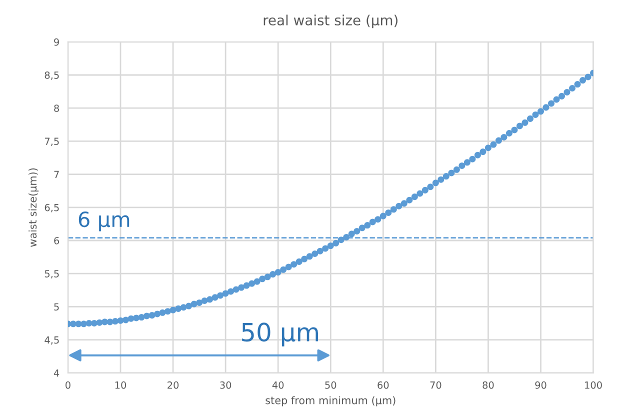 This screenshot has width=618, height=419. What do you see at coordinates (51, 340) in the screenshot?
I see `y-tick-label: 4,5` at bounding box center [51, 340].